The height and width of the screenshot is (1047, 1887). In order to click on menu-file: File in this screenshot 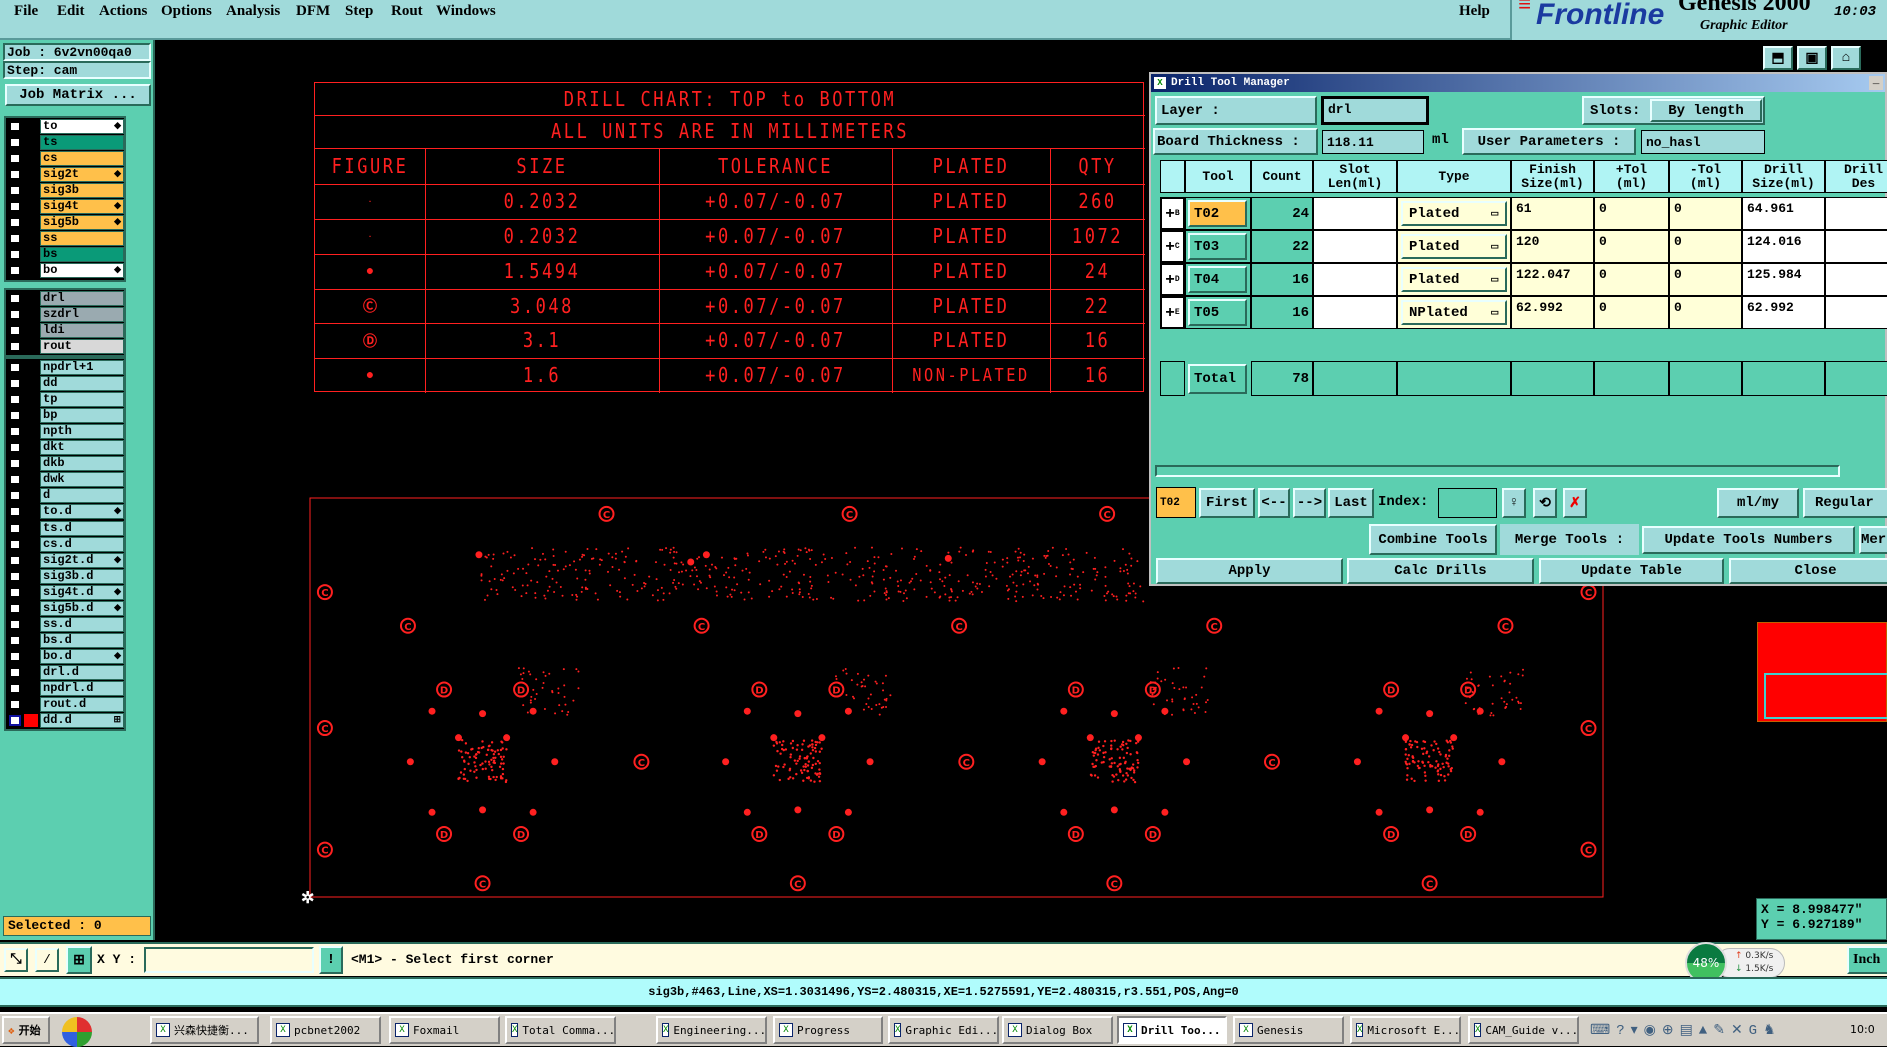, I will do `click(26, 11)`.